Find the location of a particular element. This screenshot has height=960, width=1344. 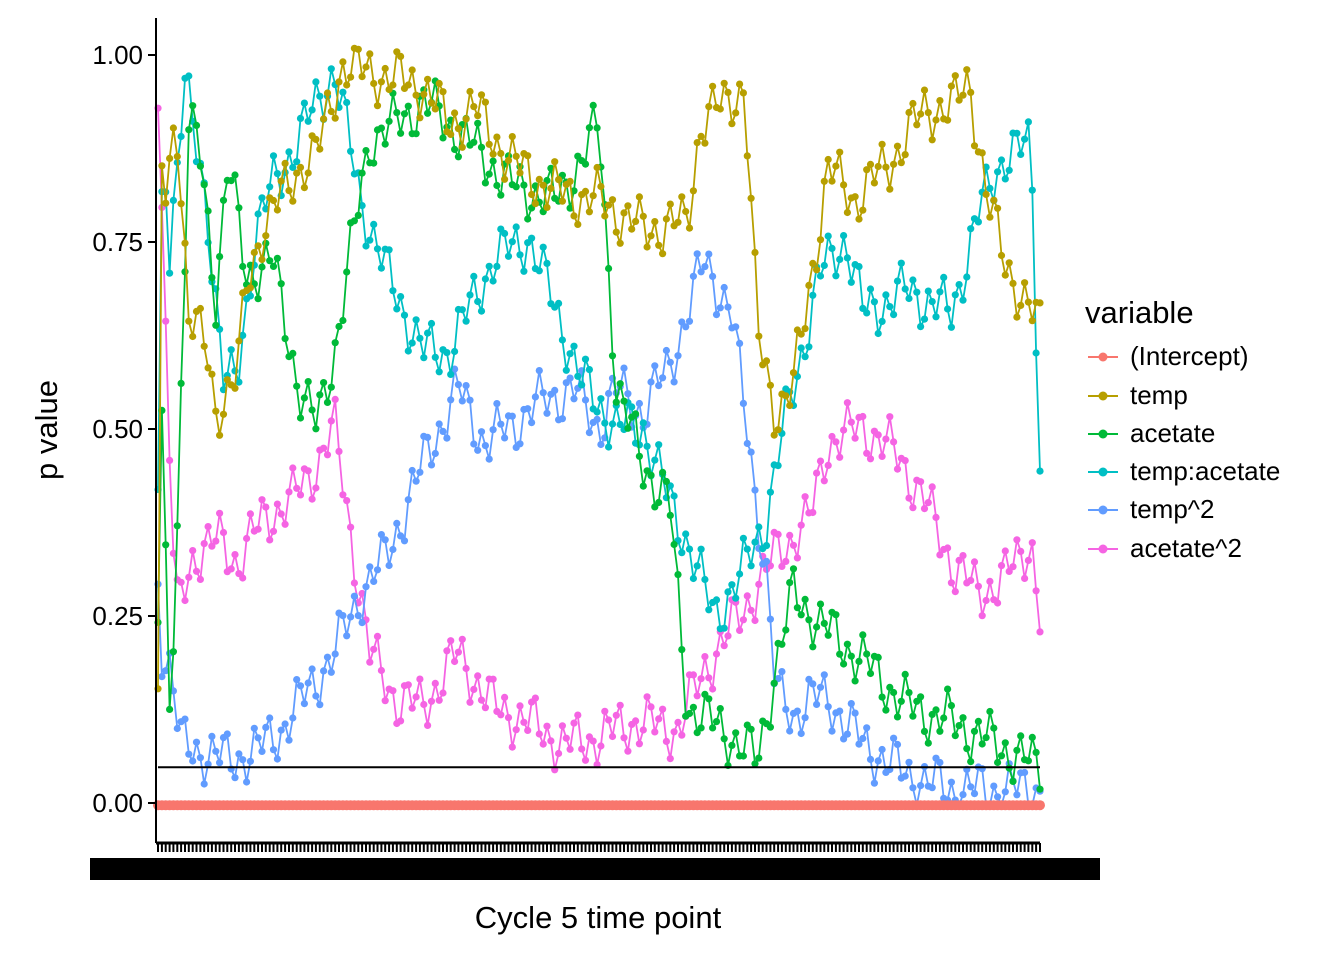

legend-label-temp: temp is located at coordinates (1159, 395).